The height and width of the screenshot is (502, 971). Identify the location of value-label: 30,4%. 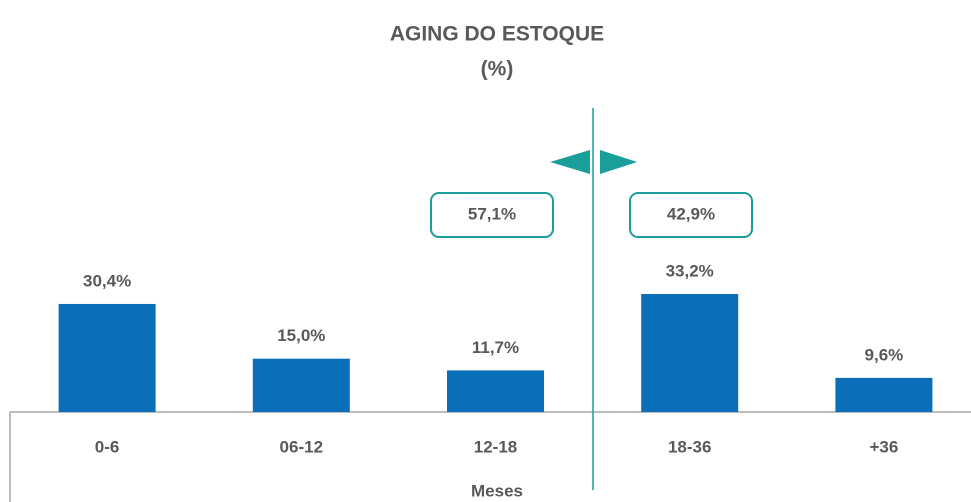
(107, 280).